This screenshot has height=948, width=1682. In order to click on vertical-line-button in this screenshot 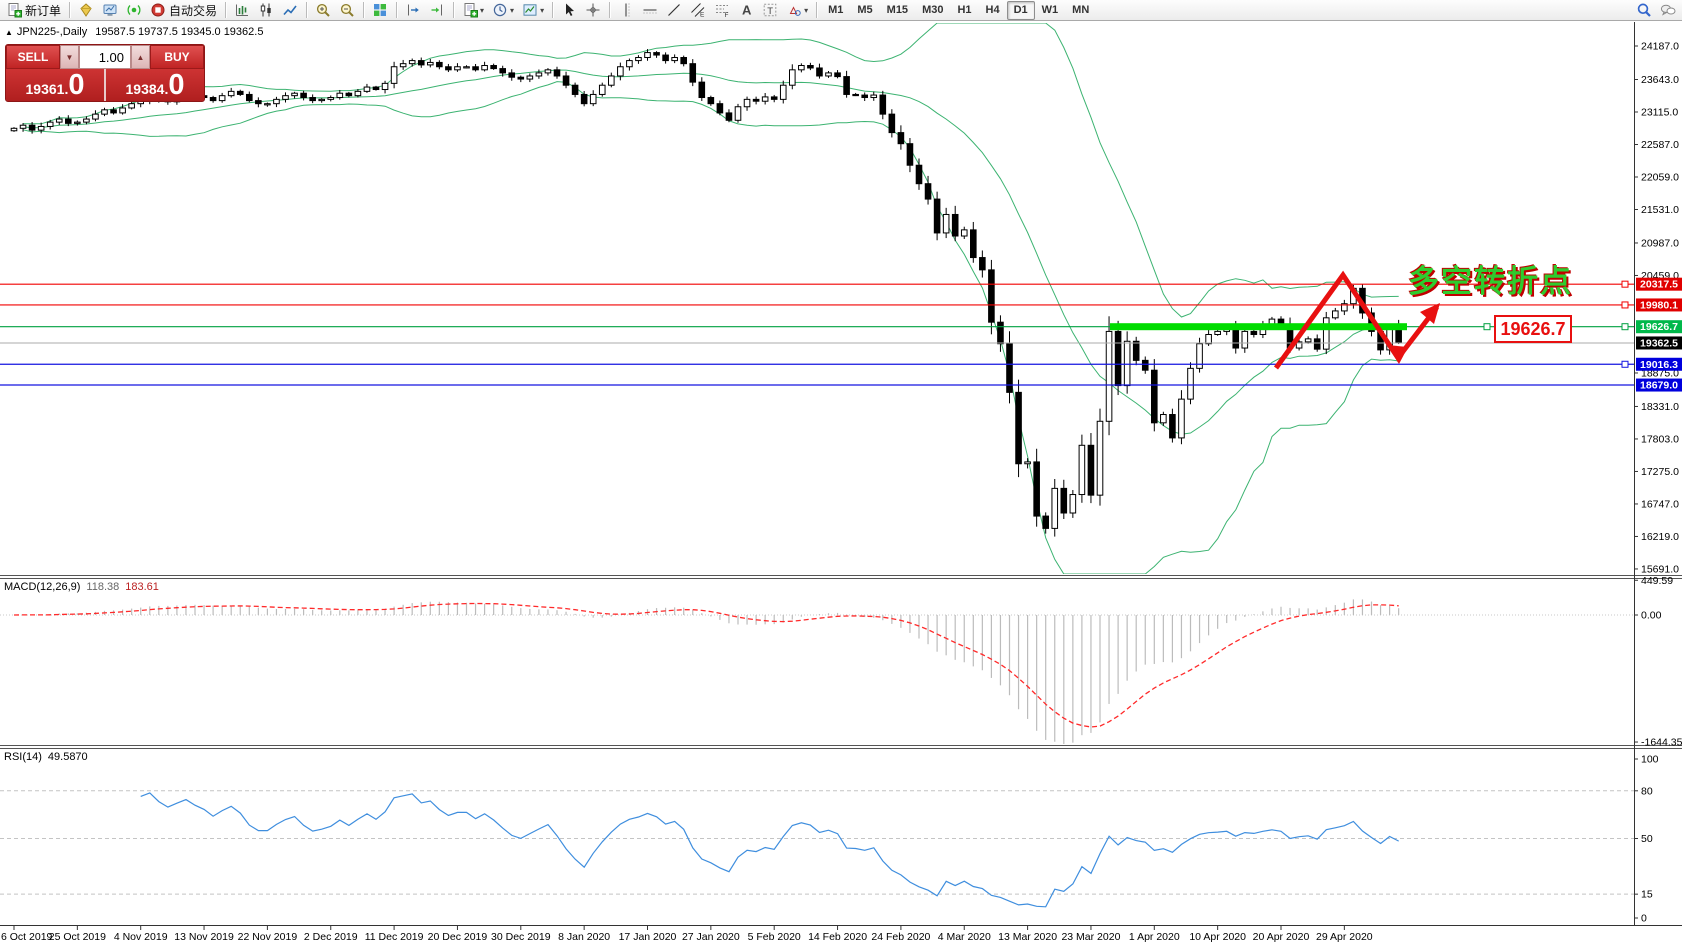, I will do `click(626, 10)`.